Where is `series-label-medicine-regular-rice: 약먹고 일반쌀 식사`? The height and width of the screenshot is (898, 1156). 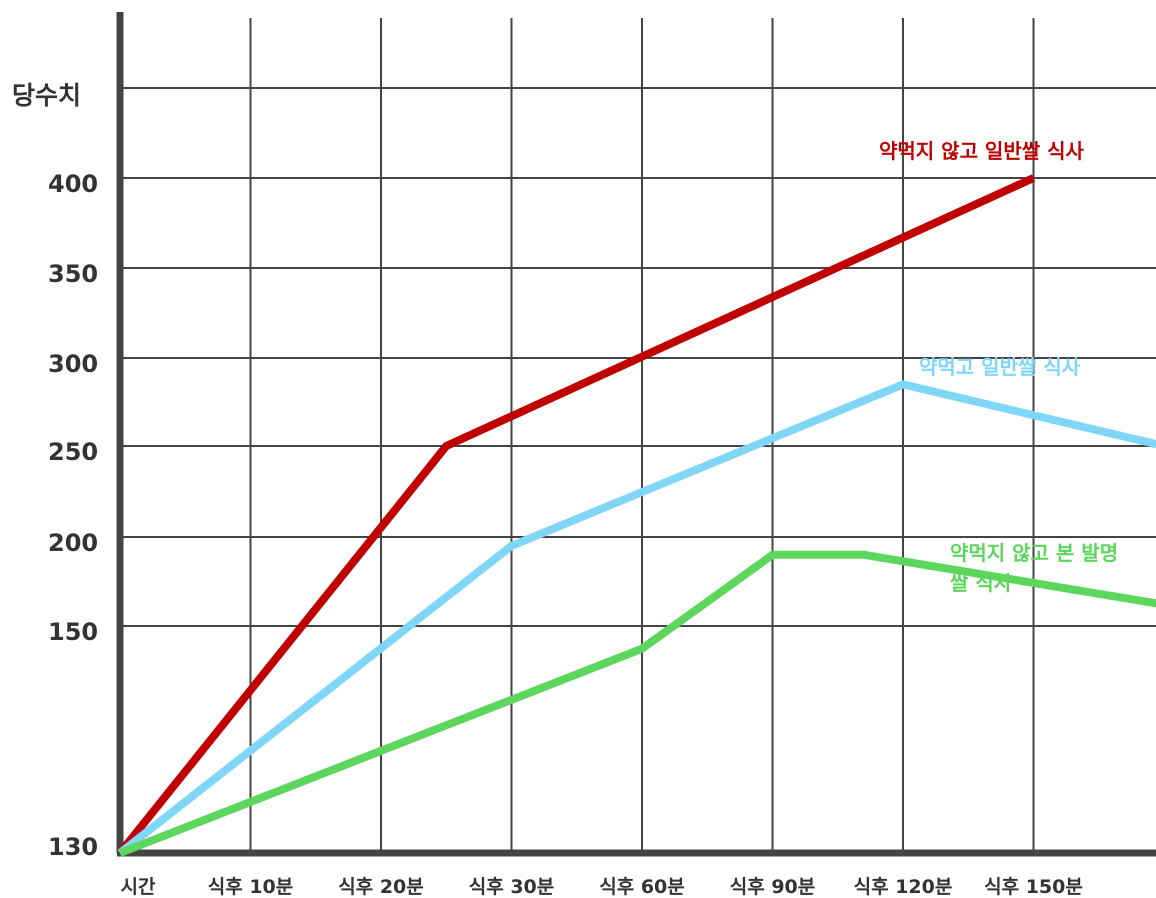 series-label-medicine-regular-rice: 약먹고 일반쌀 식사 is located at coordinates (1000, 367).